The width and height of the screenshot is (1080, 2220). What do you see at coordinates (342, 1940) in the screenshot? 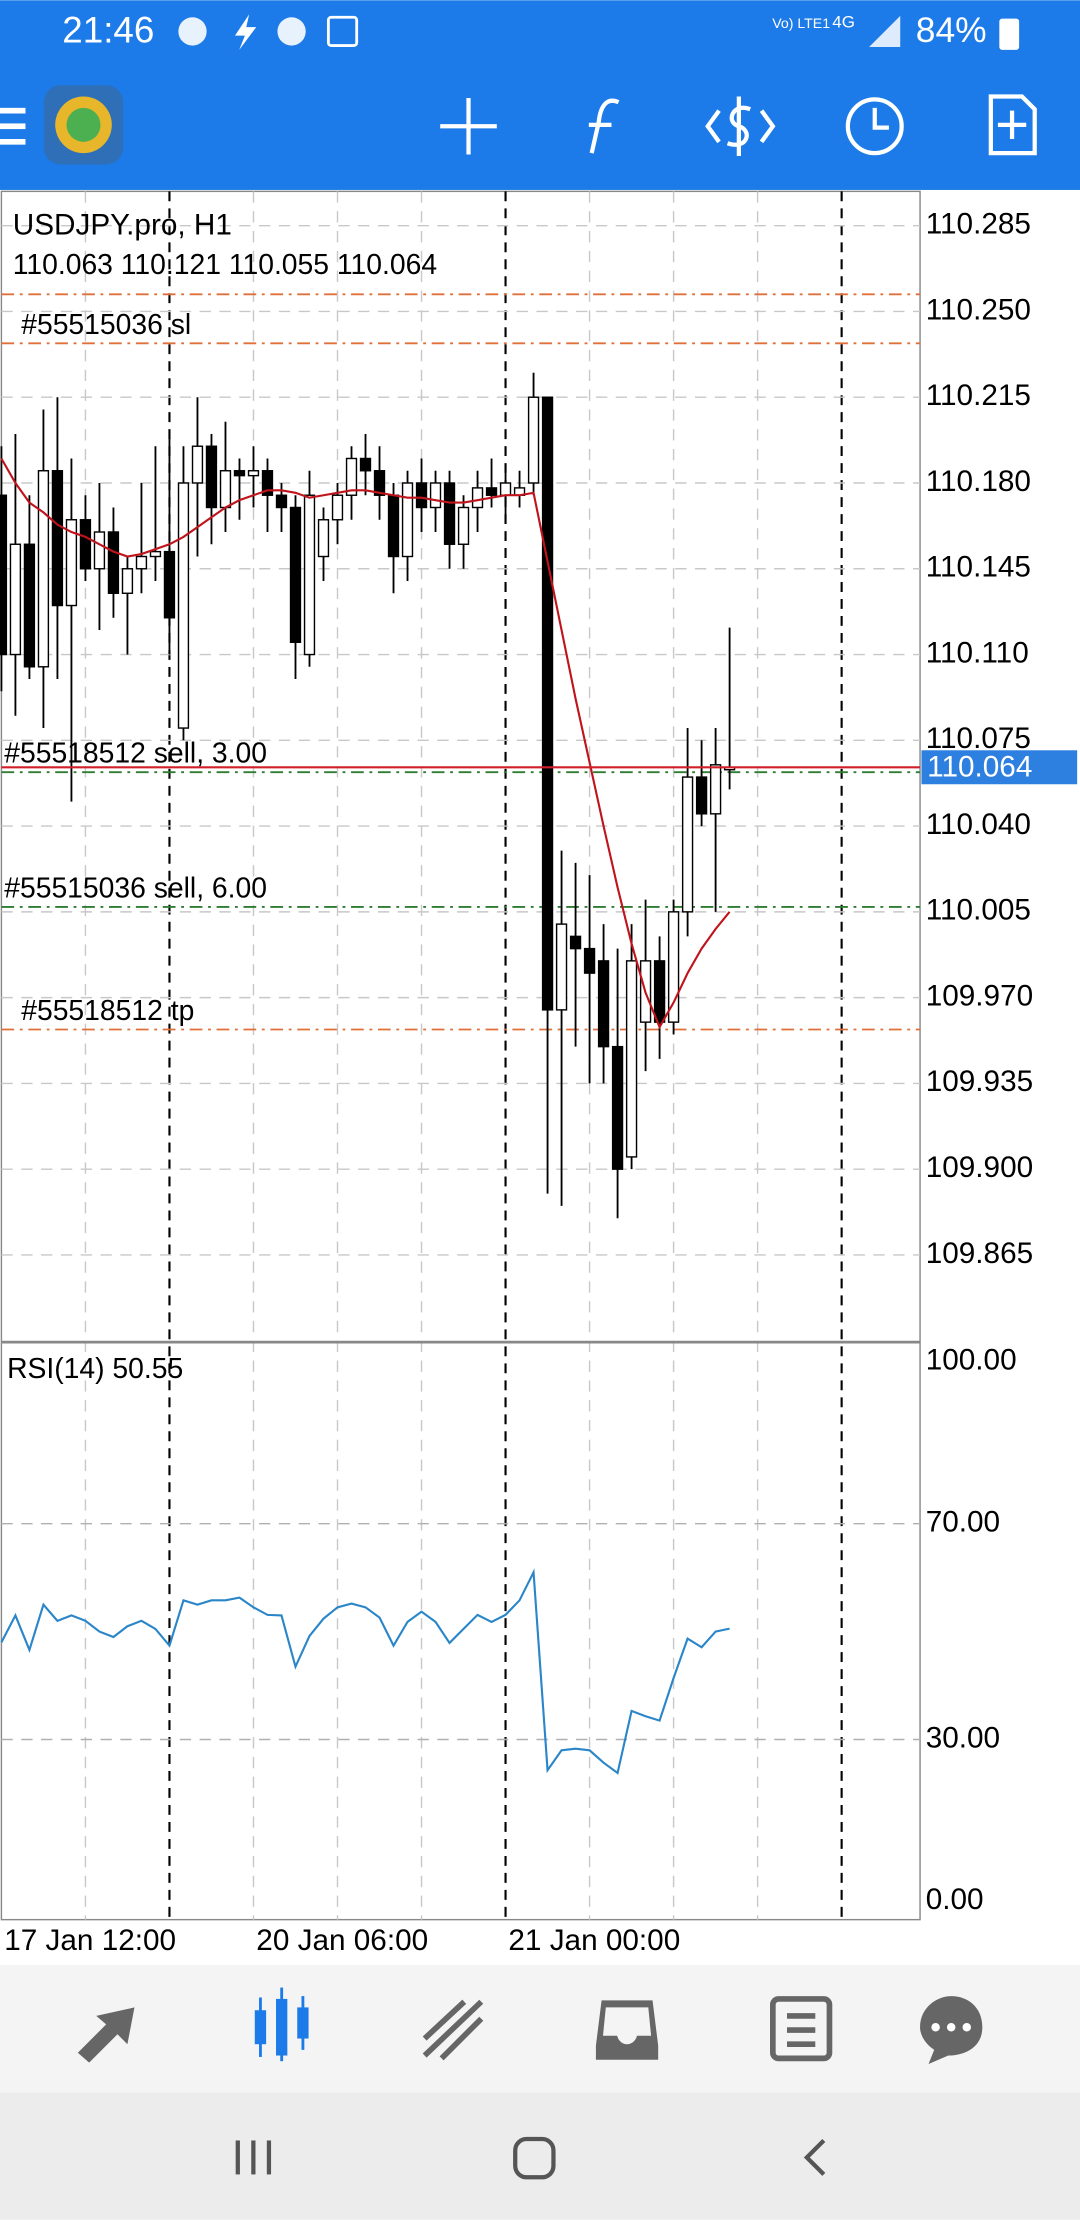
I see `x-tick-label: 20 Jan 06:00` at bounding box center [342, 1940].